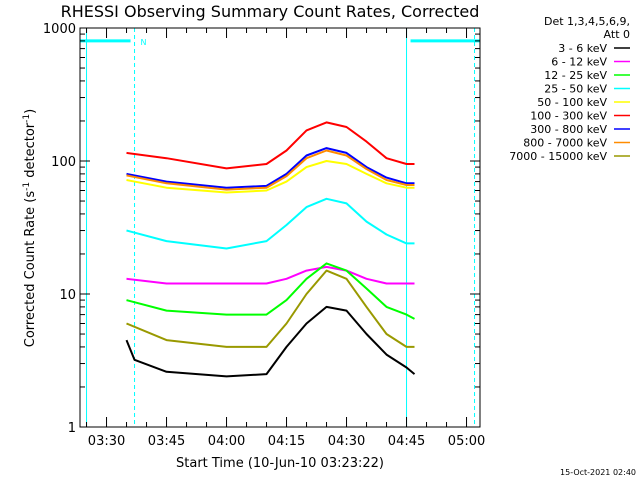 The image size is (640, 480). Describe the element at coordinates (565, 143) in the screenshot. I see `legend-entry-7: 800 - 7000 keV` at that location.